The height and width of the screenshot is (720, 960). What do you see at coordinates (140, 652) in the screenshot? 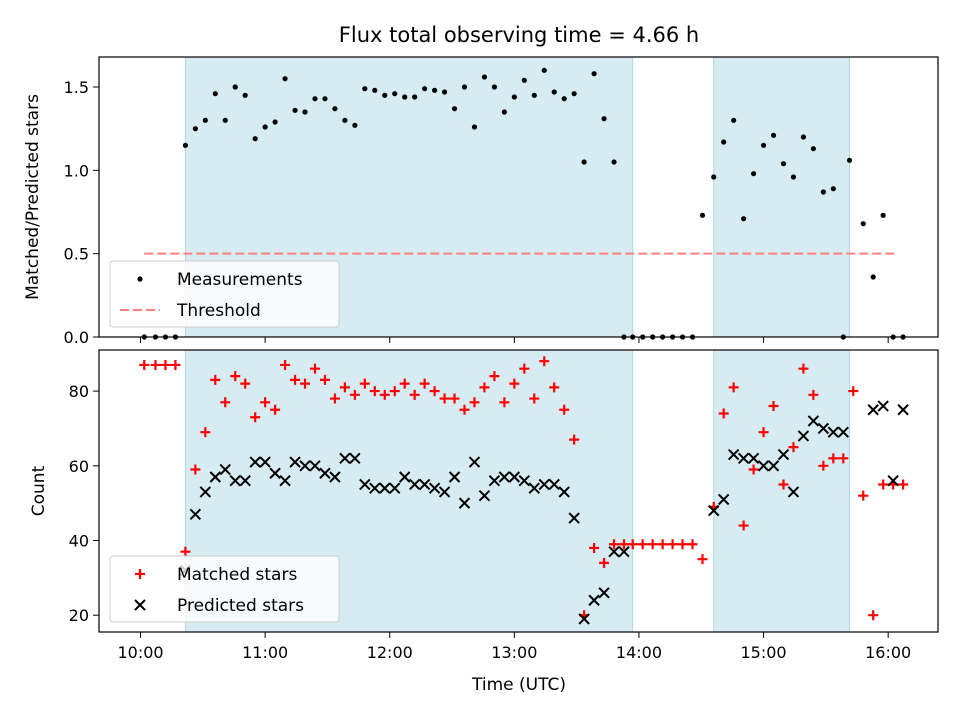
I see `x-tick-label: 10:00` at bounding box center [140, 652].